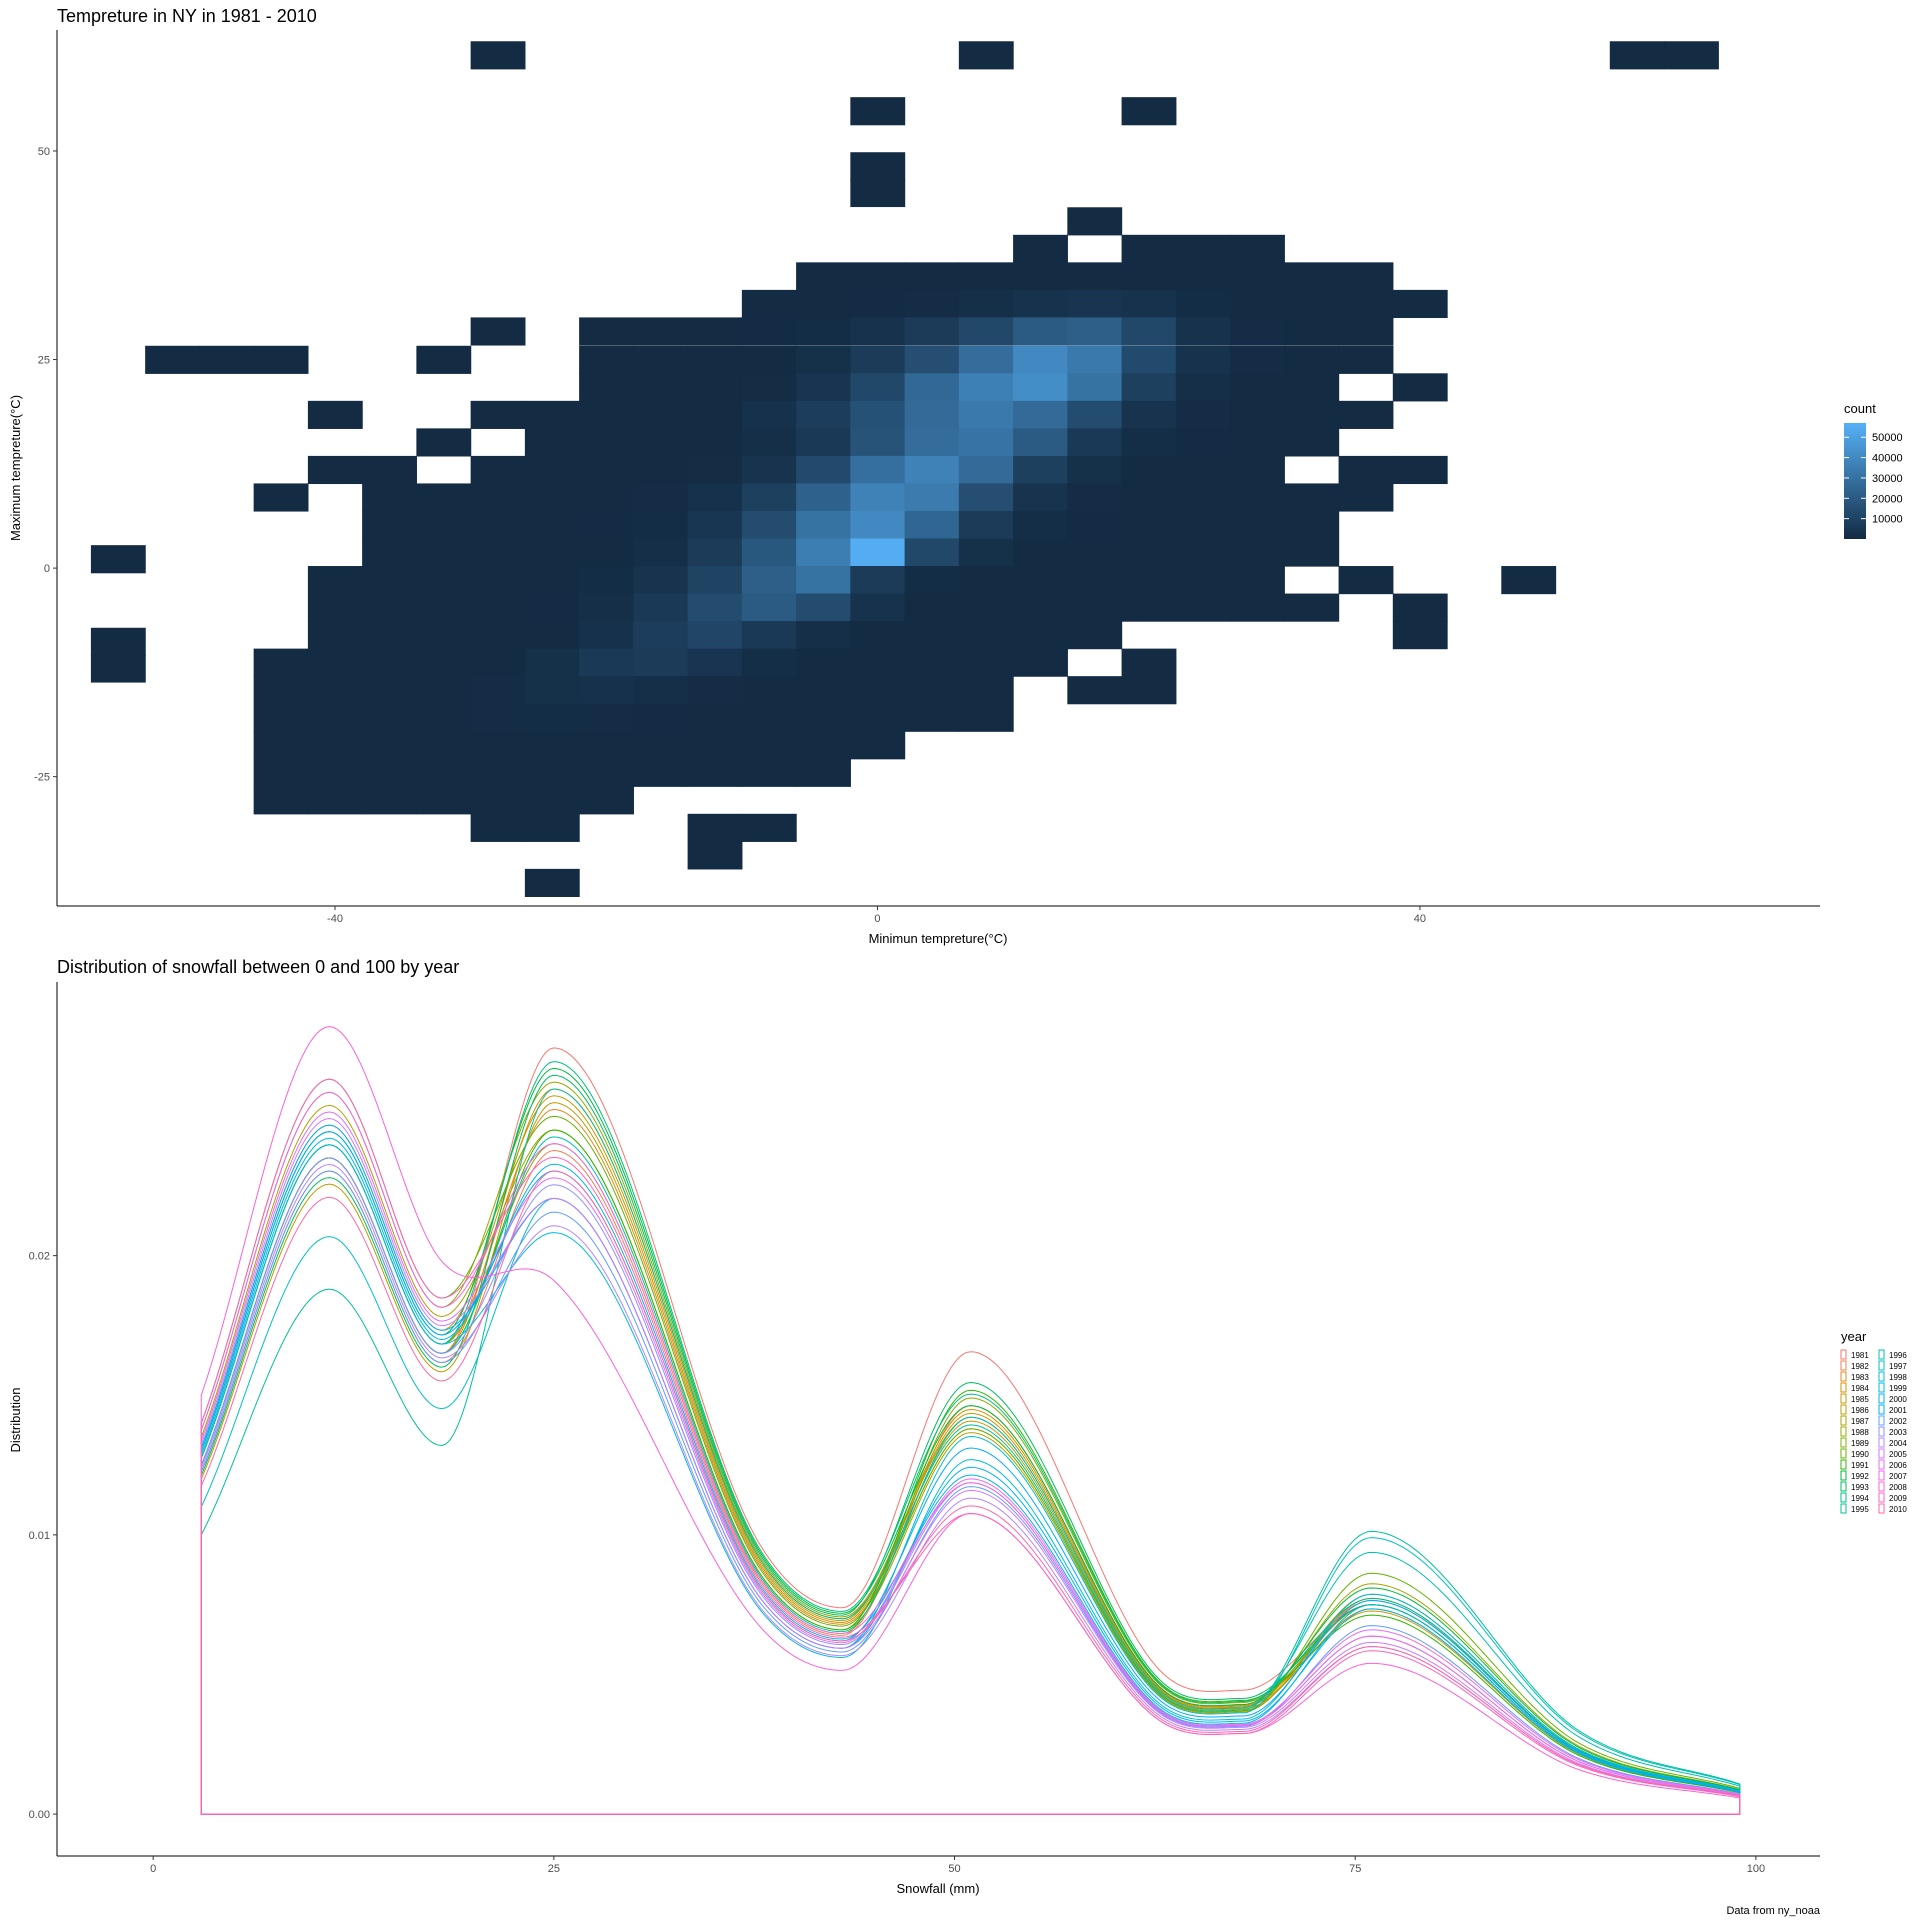  Describe the element at coordinates (153, 1869) in the screenshot. I see `x-tick-label: 0` at that location.